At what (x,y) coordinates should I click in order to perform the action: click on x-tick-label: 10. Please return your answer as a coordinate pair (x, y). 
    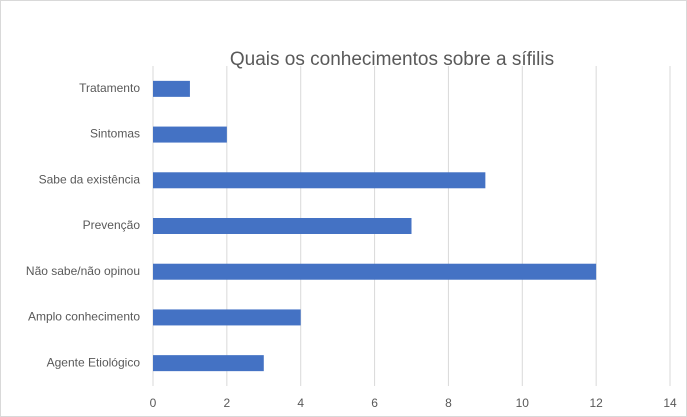
    Looking at the image, I should click on (523, 403).